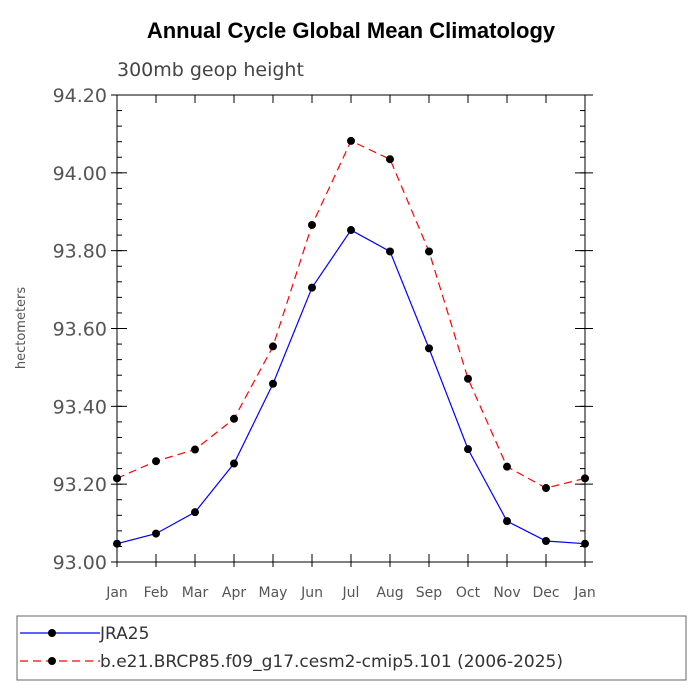 This screenshot has height=700, width=700. What do you see at coordinates (80, 563) in the screenshot?
I see `y-tick-label: 93.00` at bounding box center [80, 563].